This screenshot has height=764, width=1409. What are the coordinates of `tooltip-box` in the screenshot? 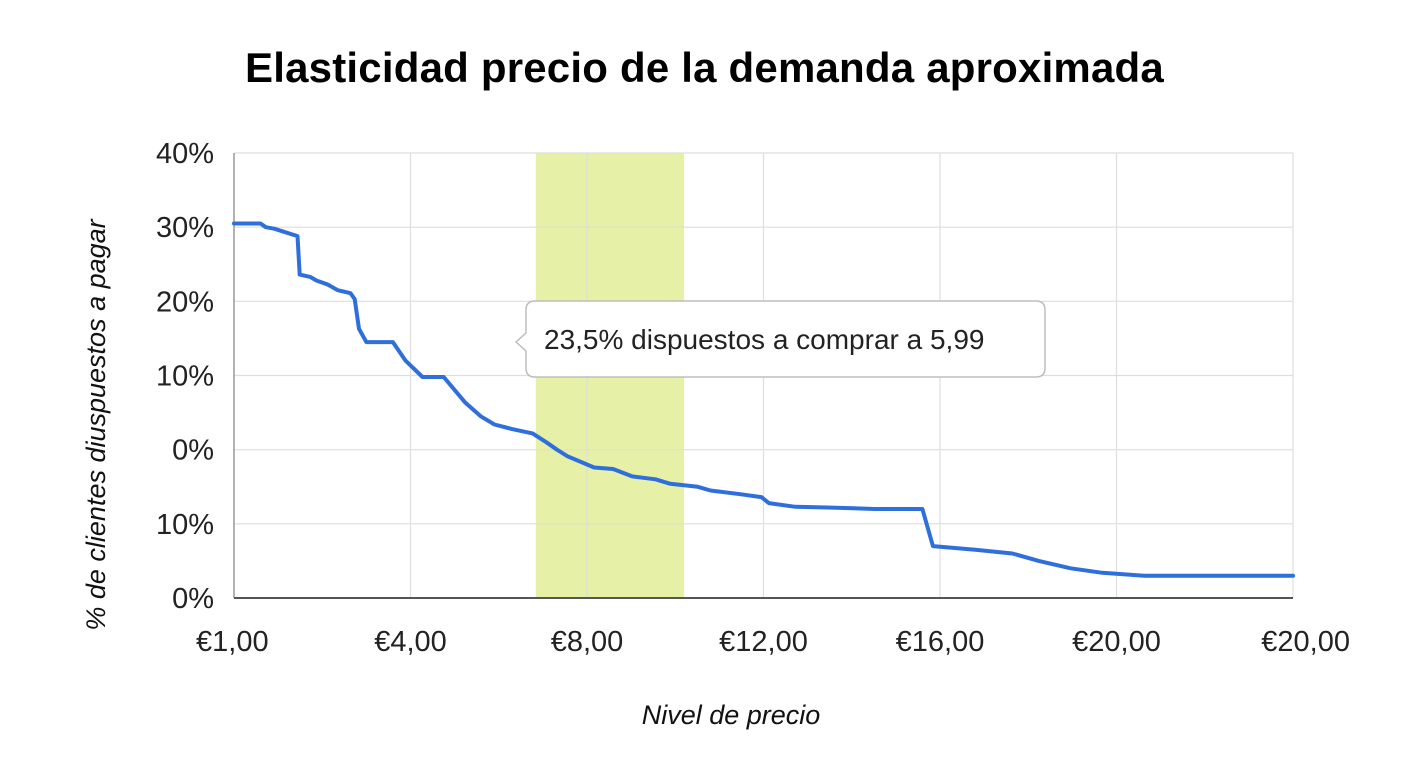 It's located at (780, 339).